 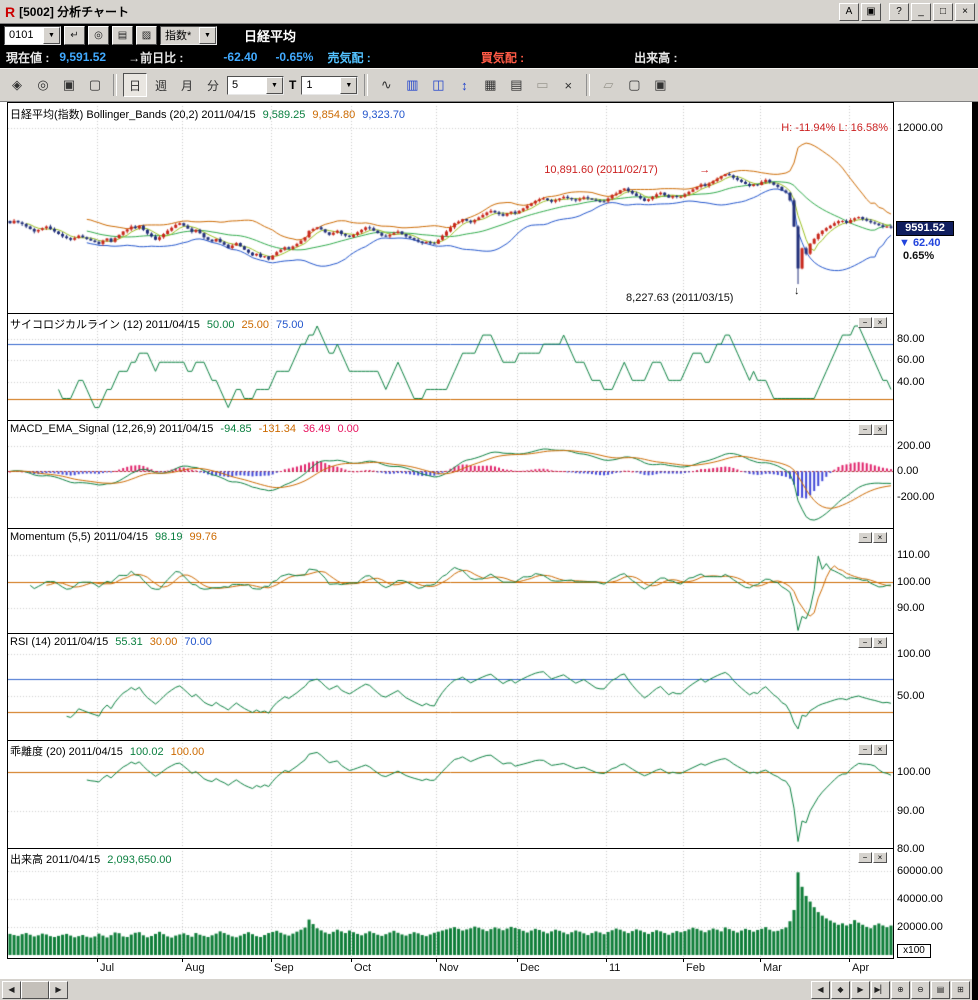 I want to click on nav-first-button: ◀, so click(x=820, y=989).